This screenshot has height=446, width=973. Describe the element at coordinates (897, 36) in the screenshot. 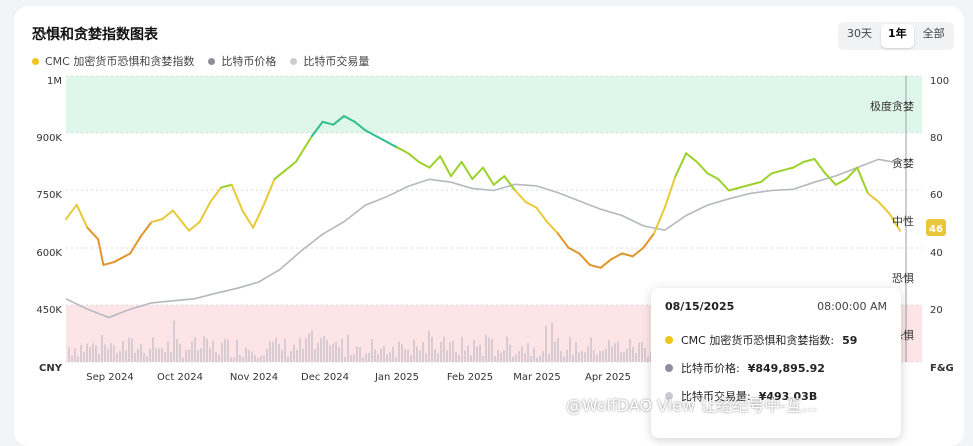

I see `range-1y-button: 1年` at that location.